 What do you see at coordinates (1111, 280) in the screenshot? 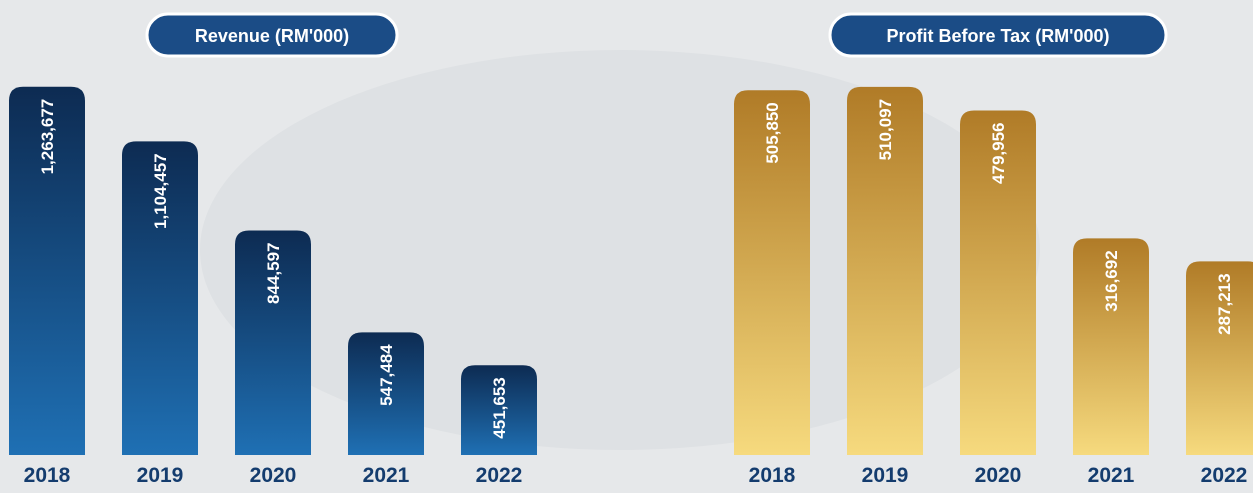
I see `value-label: 316,692` at bounding box center [1111, 280].